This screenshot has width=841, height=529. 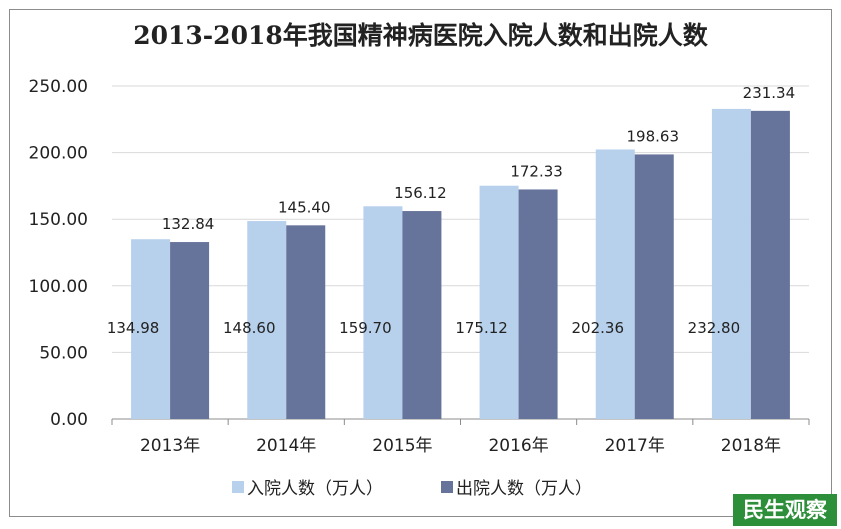 I want to click on data-label-admissions: 159.70, so click(x=365, y=328).